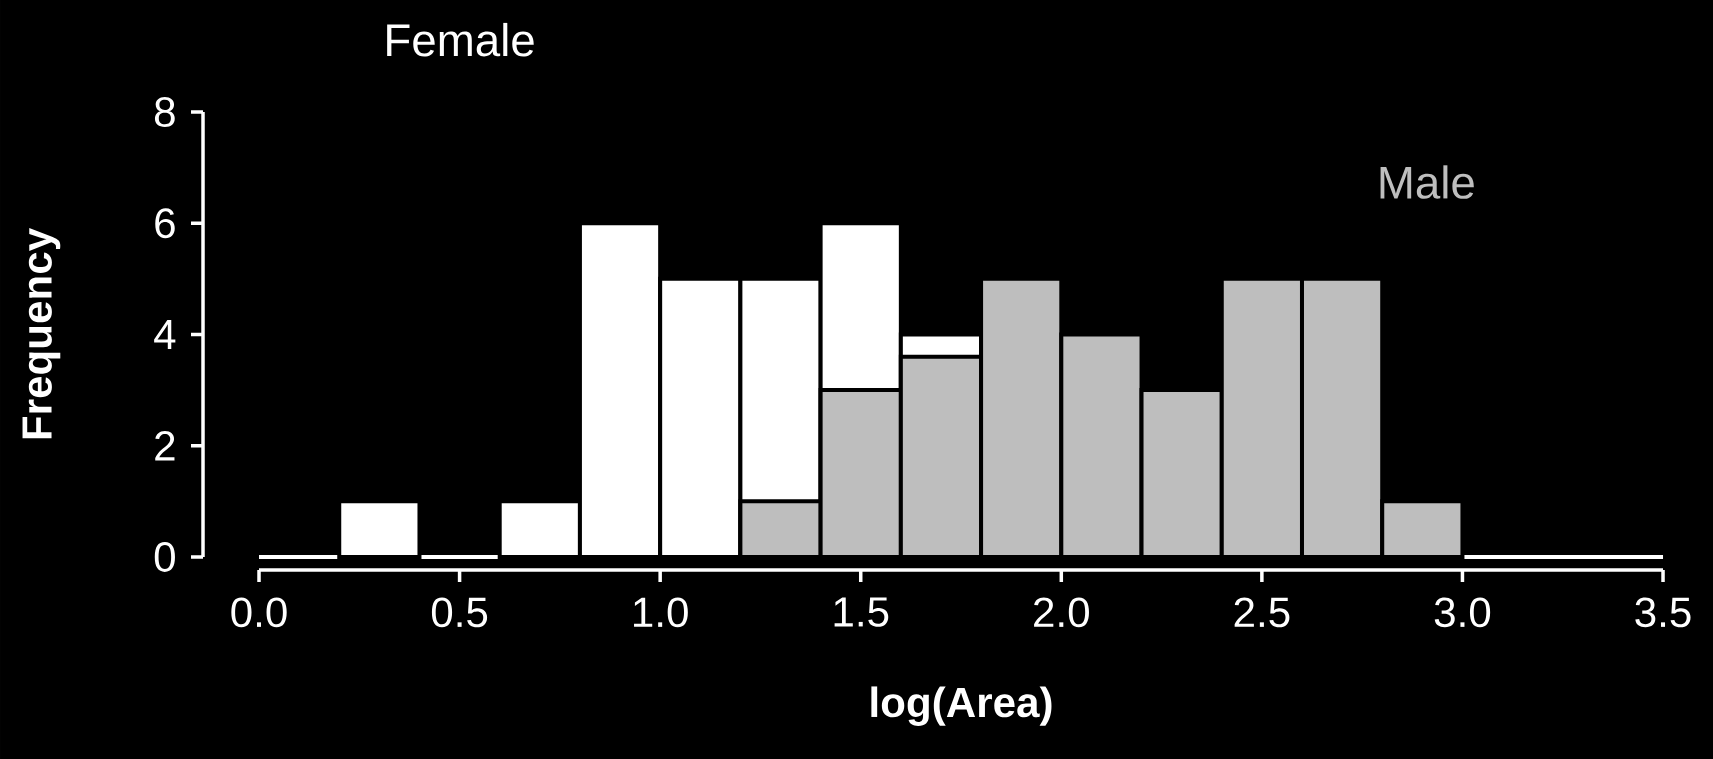 The height and width of the screenshot is (759, 1713). What do you see at coordinates (165, 223) in the screenshot?
I see `y-tick-label: 6` at bounding box center [165, 223].